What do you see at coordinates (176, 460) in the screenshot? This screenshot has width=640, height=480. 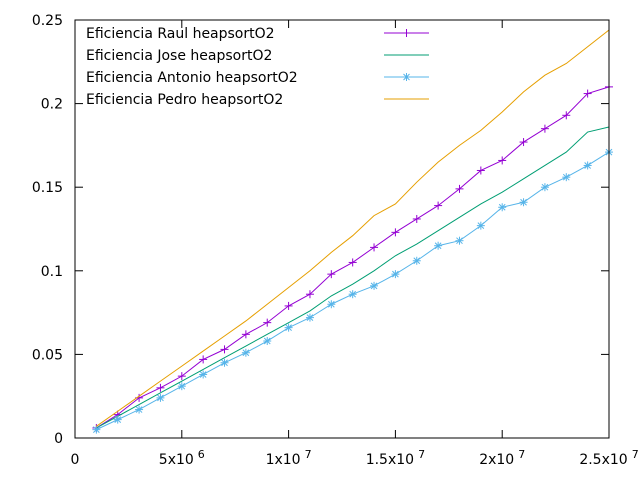 I see `x-tick-label-base: 5x10` at bounding box center [176, 460].